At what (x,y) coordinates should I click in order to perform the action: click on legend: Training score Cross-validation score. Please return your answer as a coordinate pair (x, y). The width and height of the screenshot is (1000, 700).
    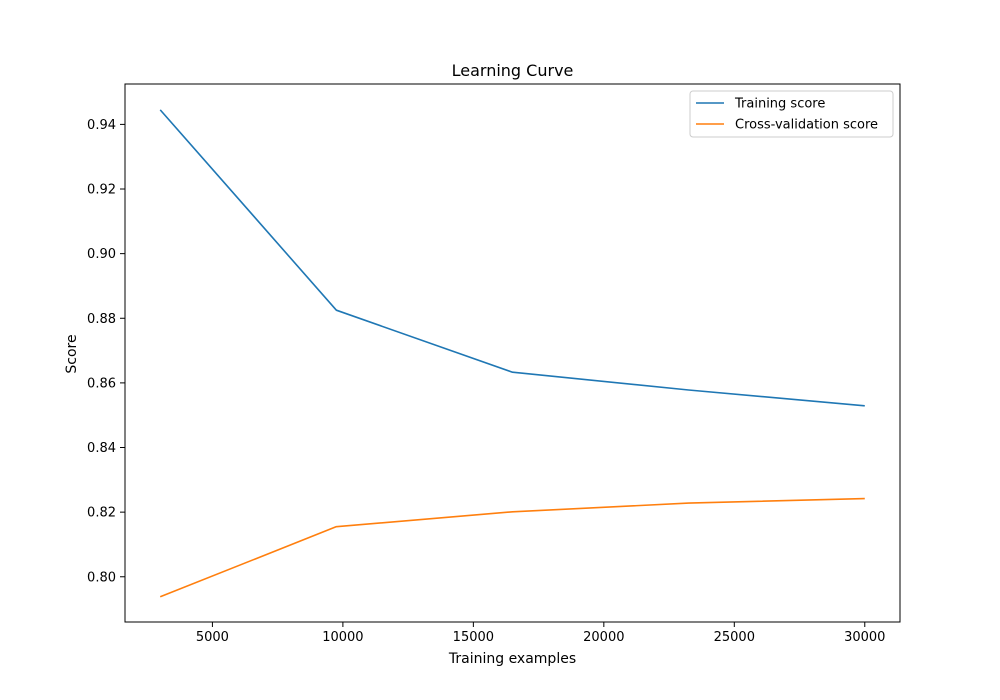
    Looking at the image, I should click on (791, 114).